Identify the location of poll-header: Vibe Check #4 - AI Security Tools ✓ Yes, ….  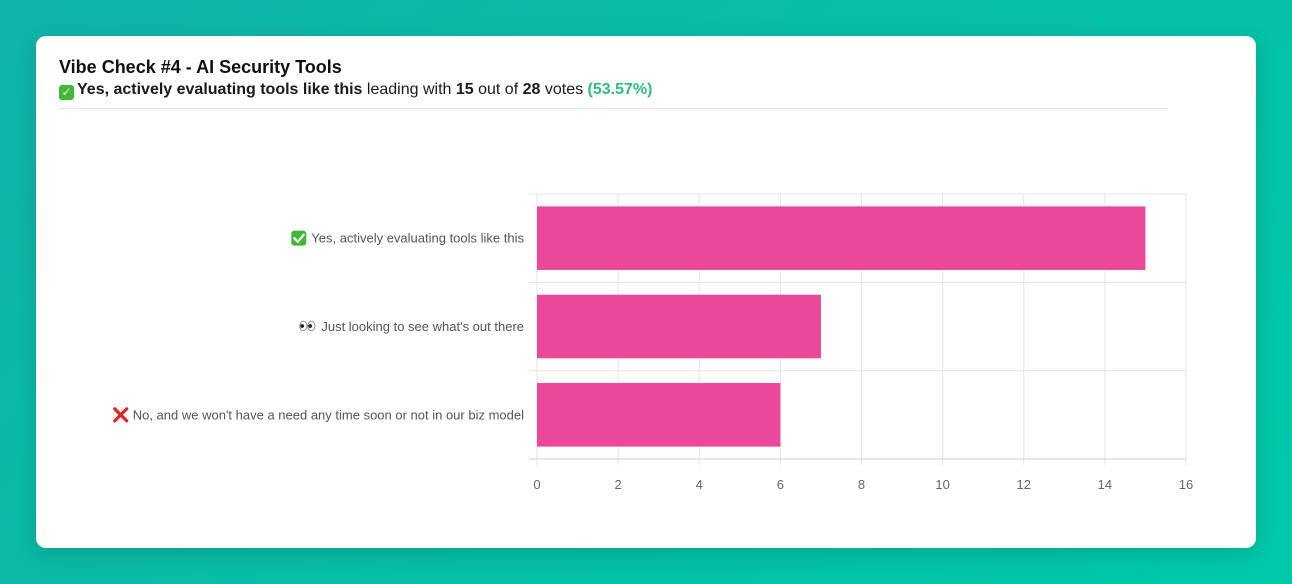
(613, 82).